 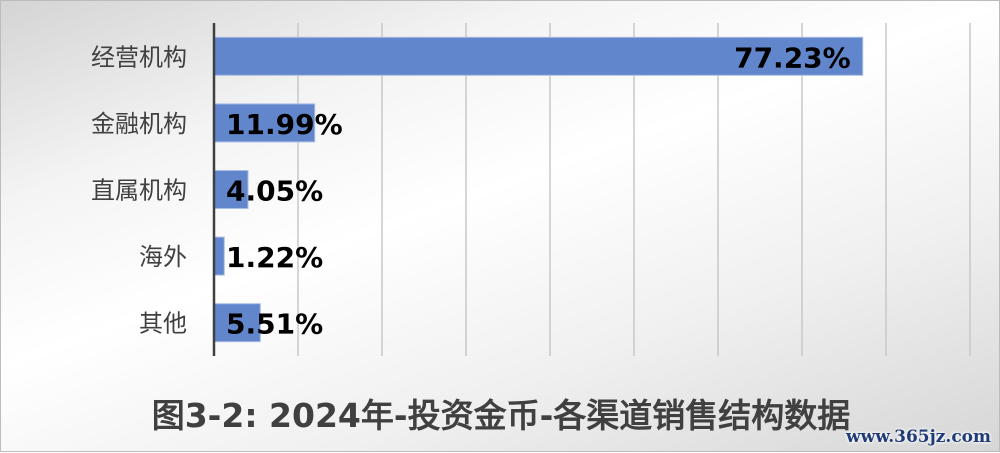 I want to click on watermark: www.365jz.com, so click(x=918, y=437).